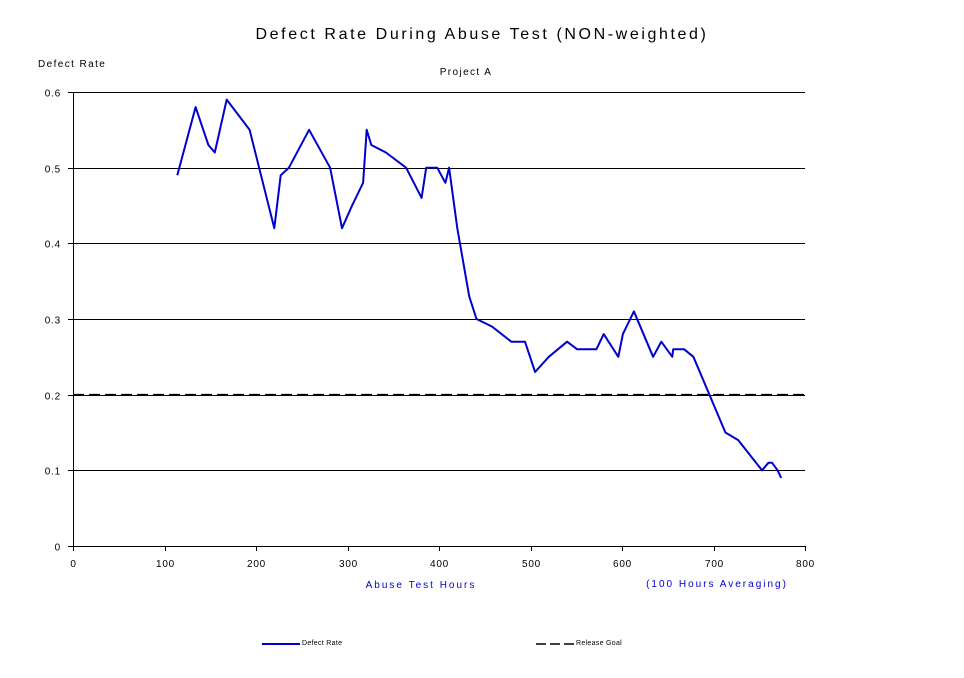 This screenshot has width=964, height=678. What do you see at coordinates (599, 643) in the screenshot?
I see `legend-label-release-goal: Release Goal` at bounding box center [599, 643].